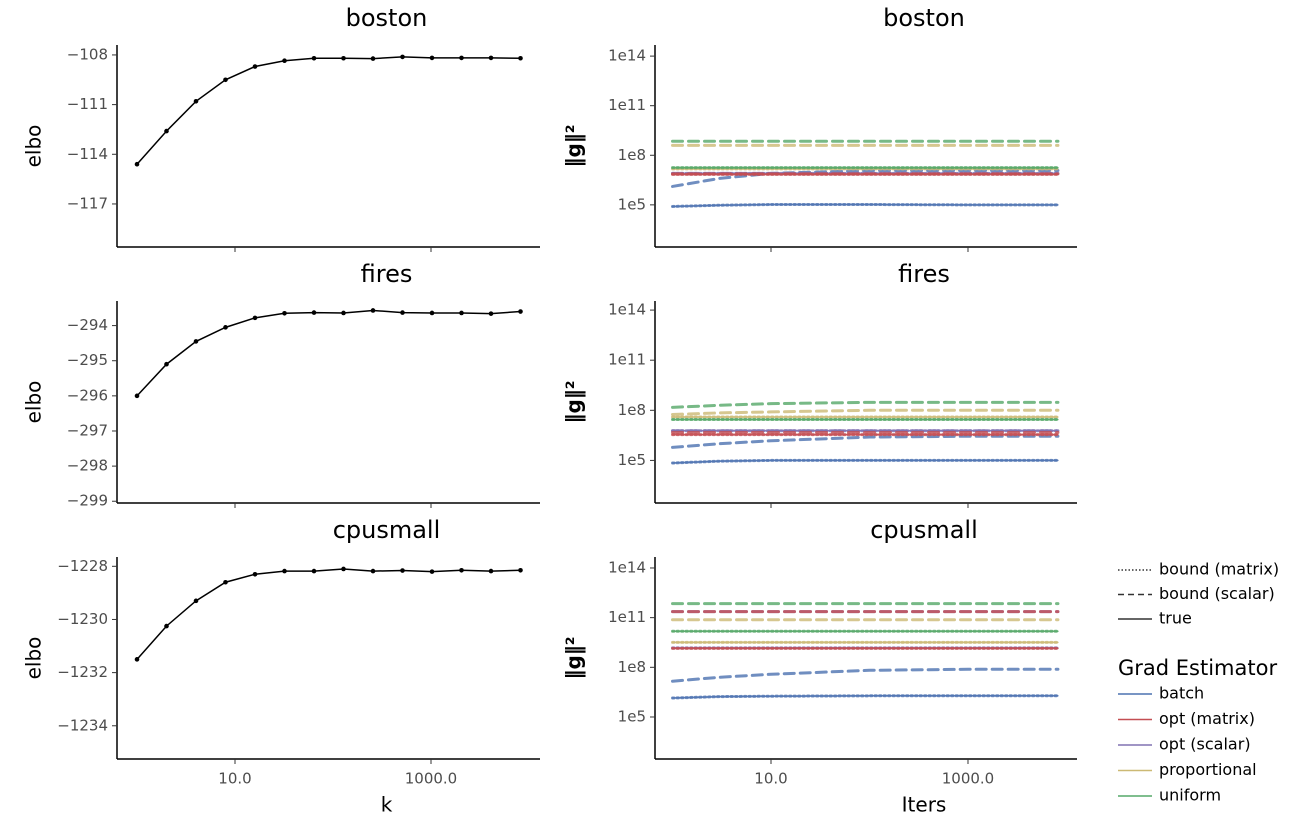 This screenshot has width=1315, height=824. What do you see at coordinates (924, 805) in the screenshot?
I see `x-axis-label: Iters` at bounding box center [924, 805].